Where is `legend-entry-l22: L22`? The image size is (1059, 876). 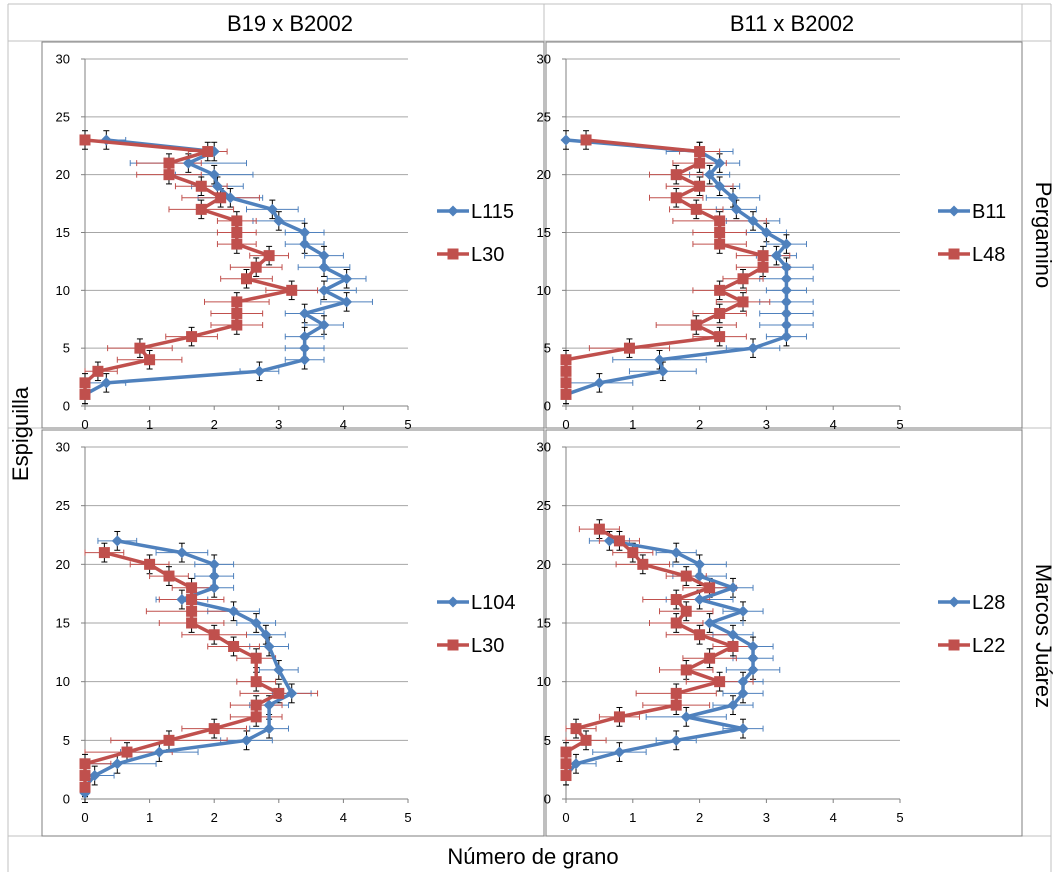
legend-entry-l22: L22 is located at coordinates (971, 646).